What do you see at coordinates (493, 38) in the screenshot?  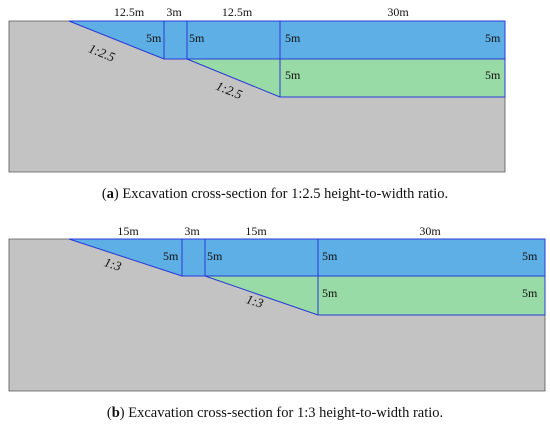 I see `height-label-a-4: 5m` at bounding box center [493, 38].